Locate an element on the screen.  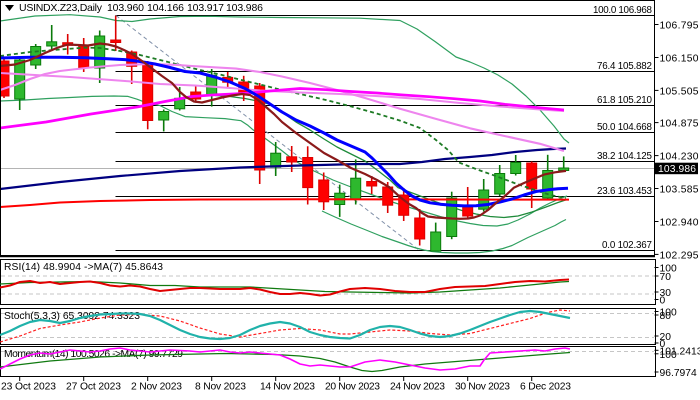
svg-text: 20 is located at coordinates (666, 337).